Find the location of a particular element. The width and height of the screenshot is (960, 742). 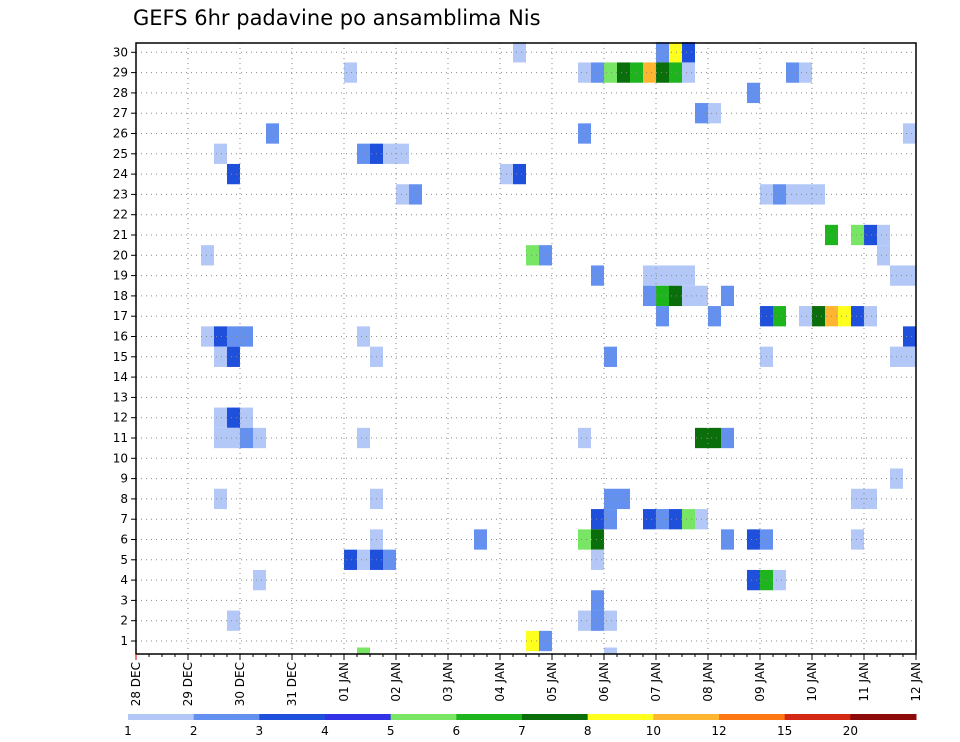

y-tick-label: 16 is located at coordinates (120, 337).